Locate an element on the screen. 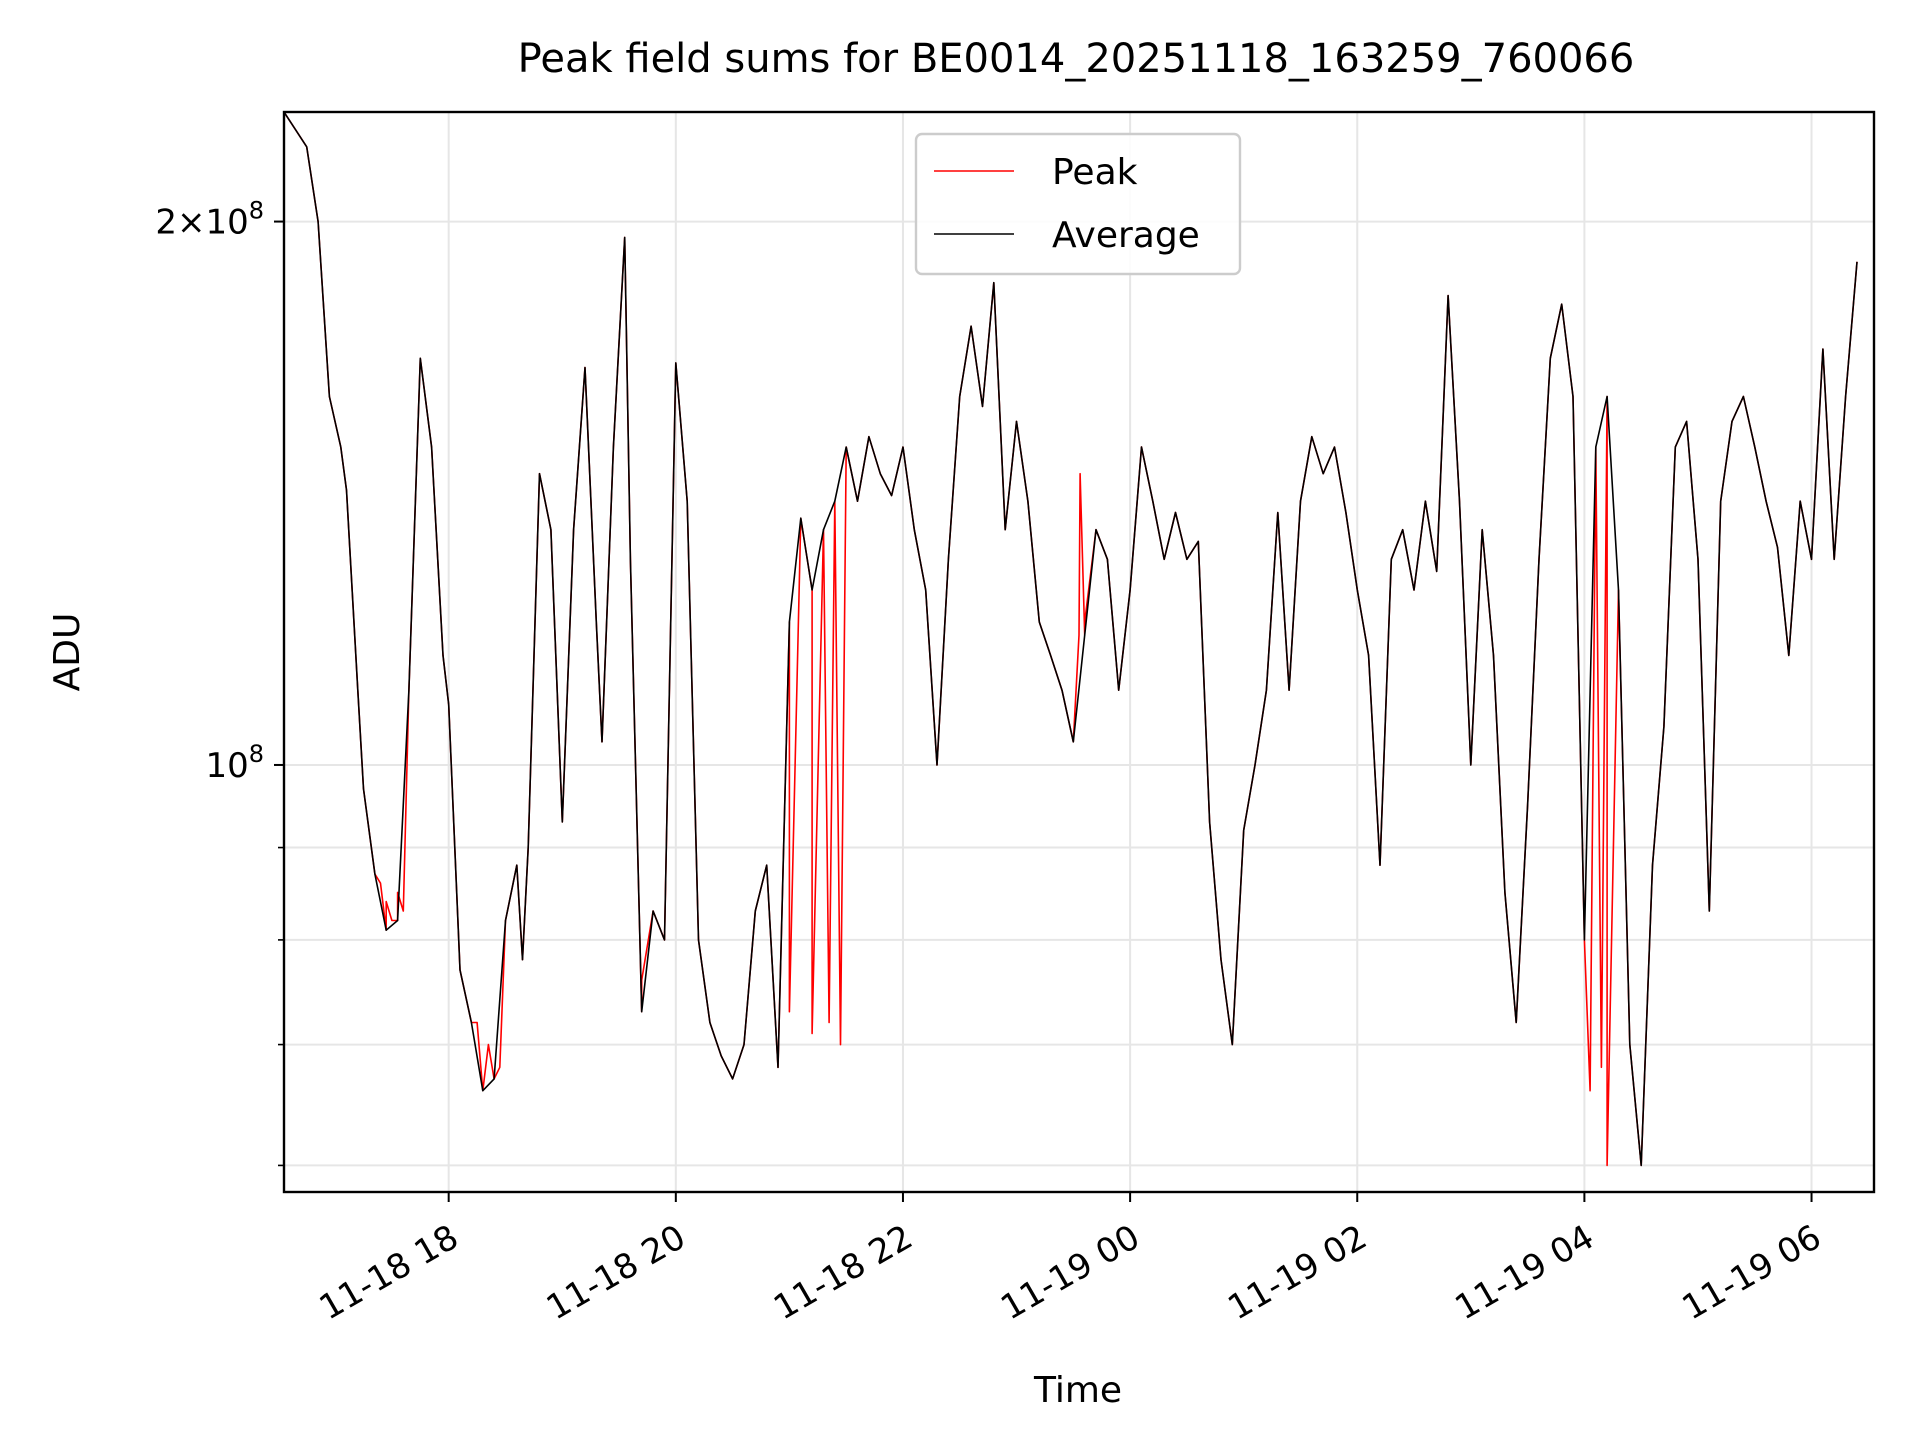 This screenshot has width=1920, height=1440. legend: Peak Average is located at coordinates (1078, 204).